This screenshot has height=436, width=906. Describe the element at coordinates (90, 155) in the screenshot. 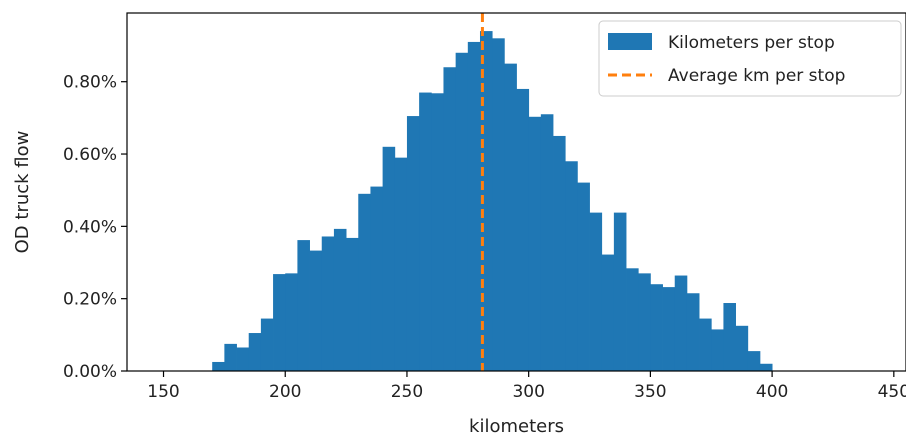

I see `y-tick-label: 0.60%` at that location.